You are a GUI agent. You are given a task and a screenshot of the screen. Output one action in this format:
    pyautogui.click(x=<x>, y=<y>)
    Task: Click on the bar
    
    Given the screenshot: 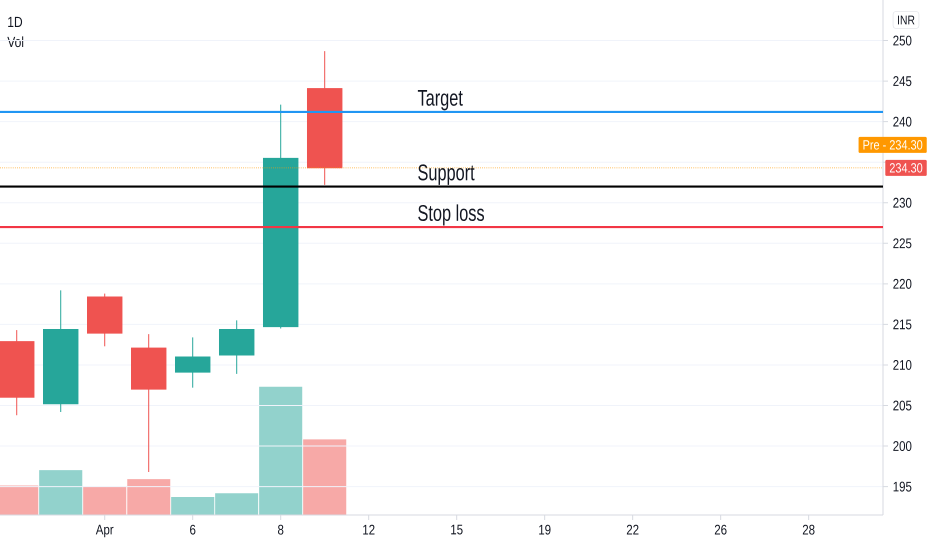 What is the action you would take?
    pyautogui.click(x=324, y=477)
    